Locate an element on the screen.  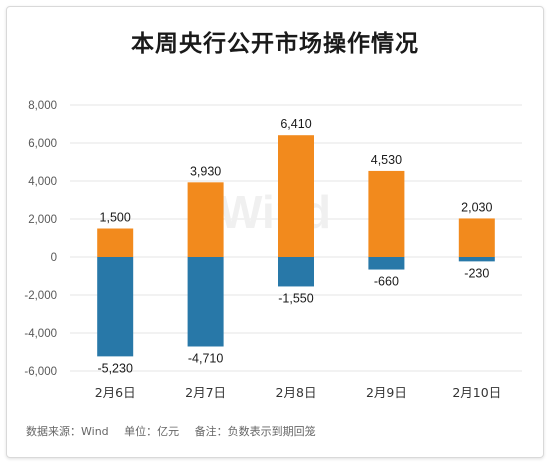
y-tick-label: -2,000 is located at coordinates (40, 296).